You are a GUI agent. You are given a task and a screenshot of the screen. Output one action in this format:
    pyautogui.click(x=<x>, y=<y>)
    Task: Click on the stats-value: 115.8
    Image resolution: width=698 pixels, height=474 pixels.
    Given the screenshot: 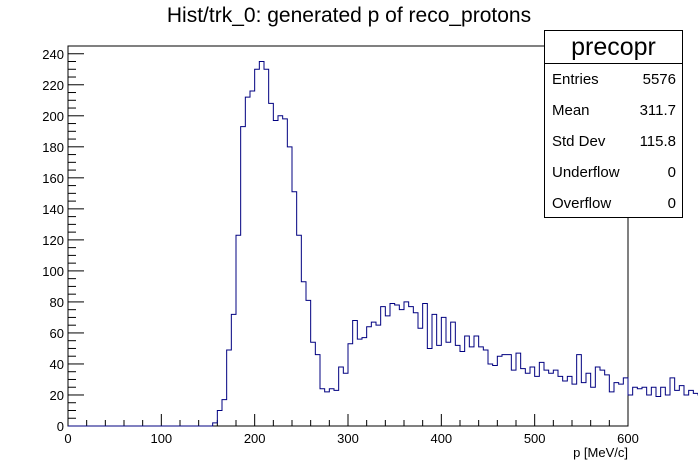 What is the action you would take?
    pyautogui.click(x=657, y=141)
    